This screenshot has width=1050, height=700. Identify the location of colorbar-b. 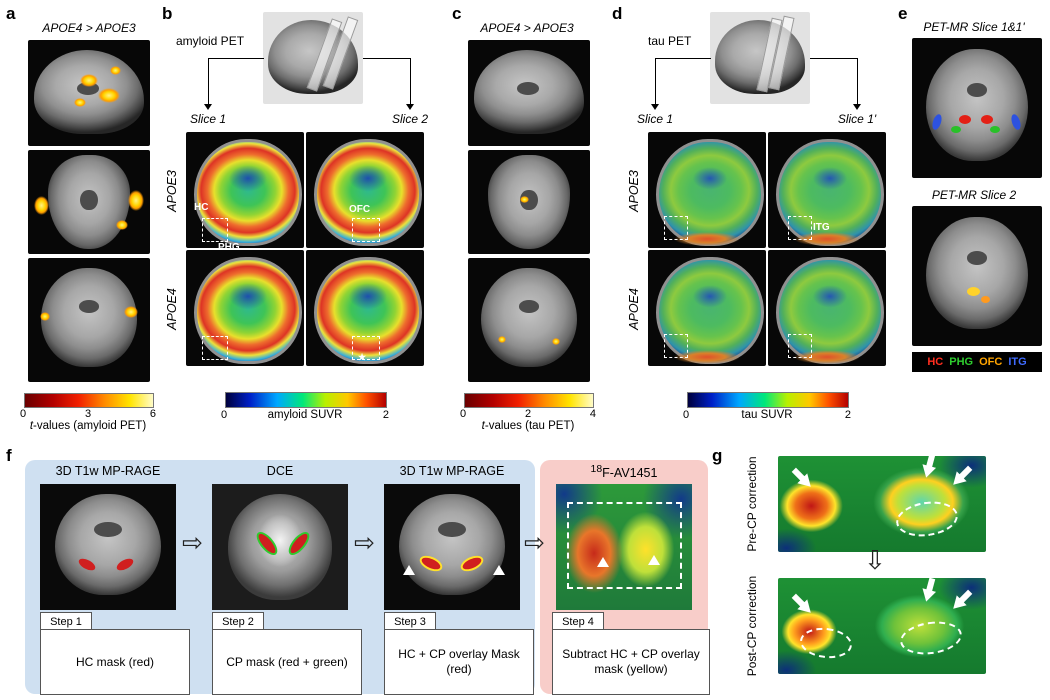
(306, 400).